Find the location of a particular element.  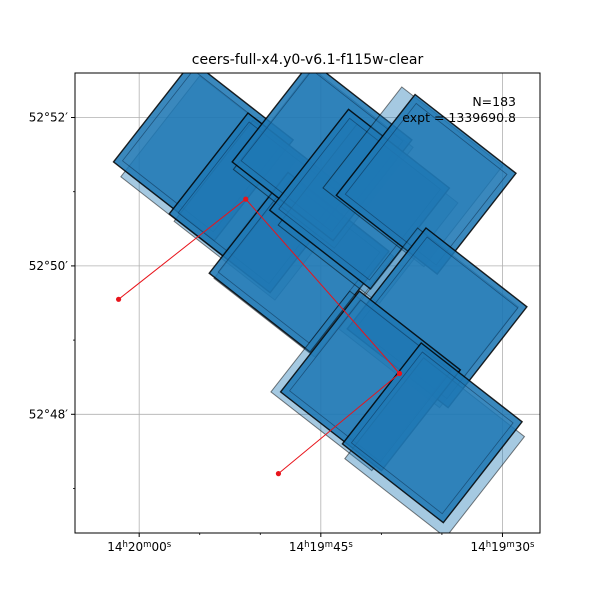

x-tick-label-1: 14h19m45s is located at coordinates (321, 547).